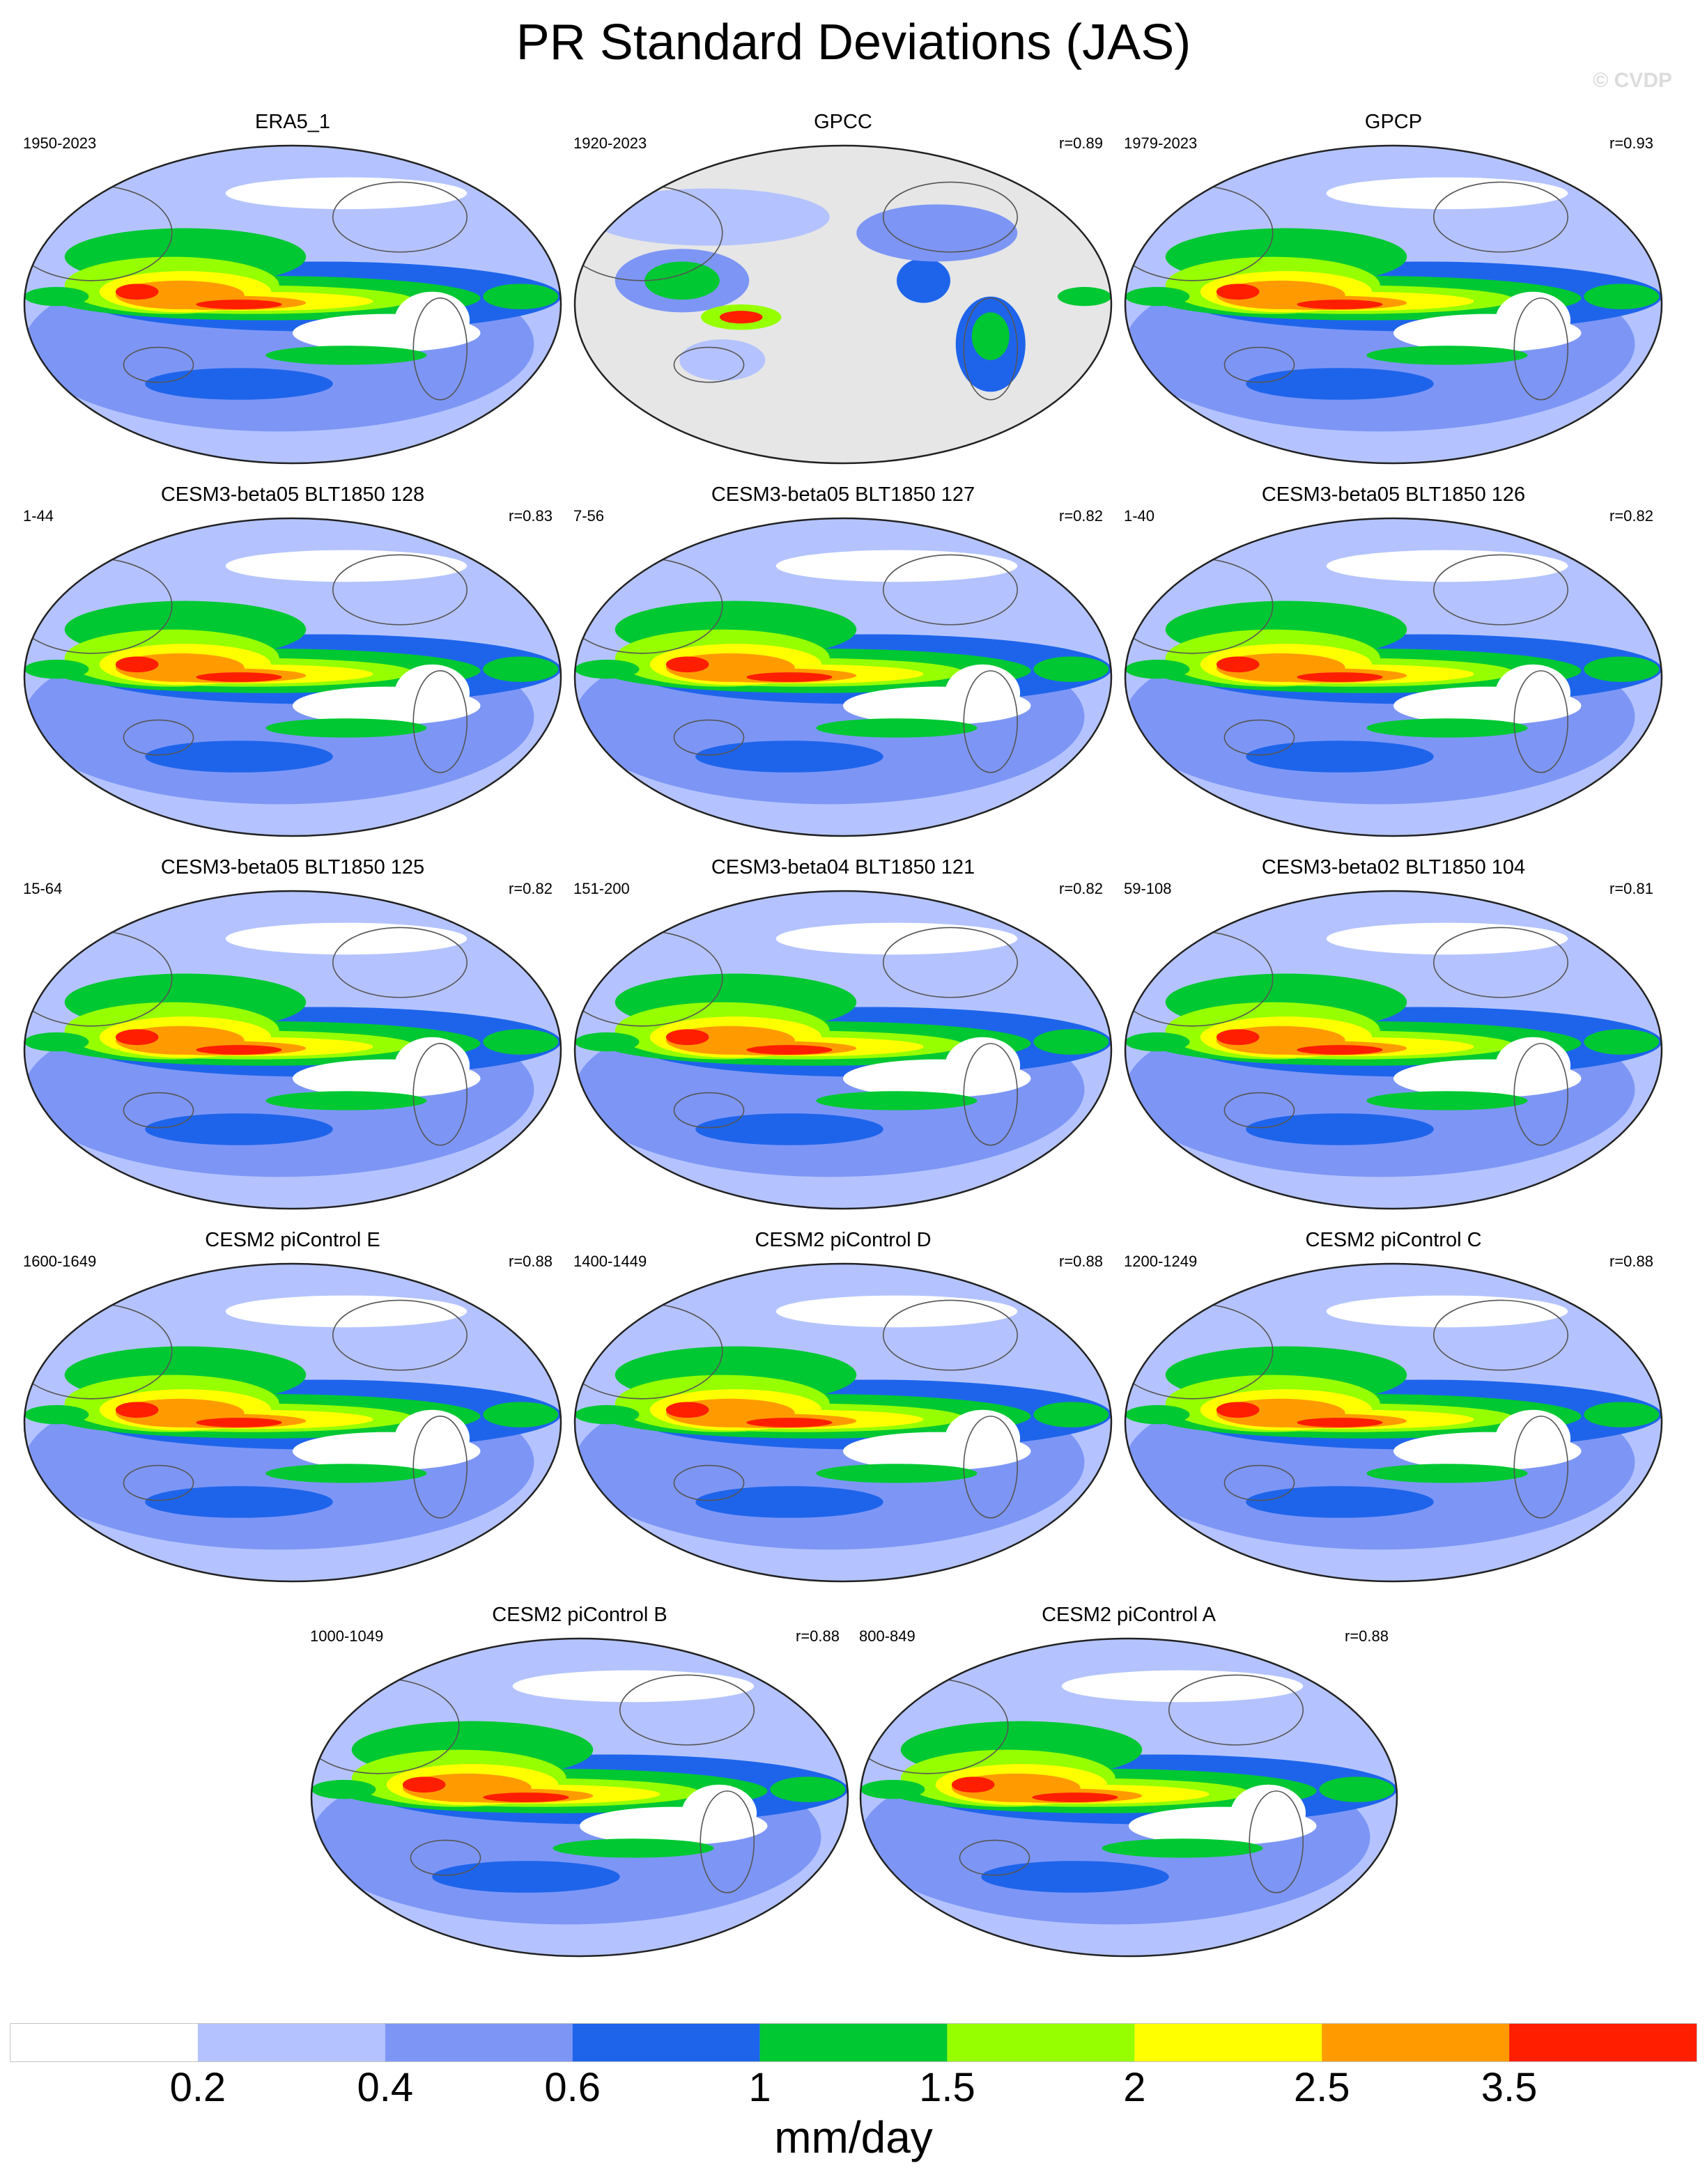  I want to click on colorbar: 0.2 0.4 0.6 1 1.5 2 2.5 3.5 mm/day, so click(853, 2092).